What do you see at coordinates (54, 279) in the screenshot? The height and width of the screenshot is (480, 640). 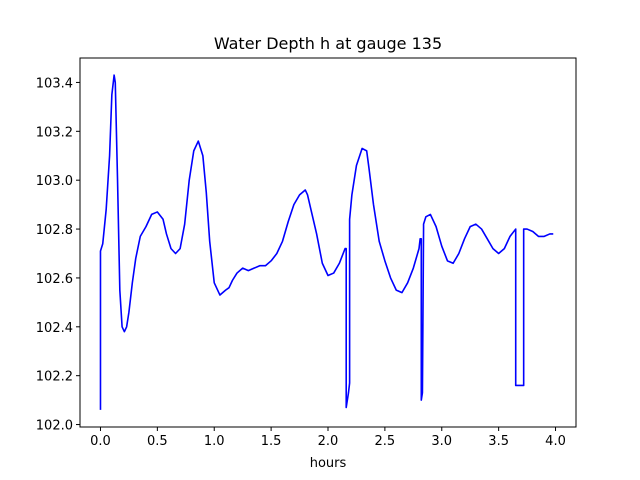 I see `y-tick-label: 102.6` at bounding box center [54, 279].